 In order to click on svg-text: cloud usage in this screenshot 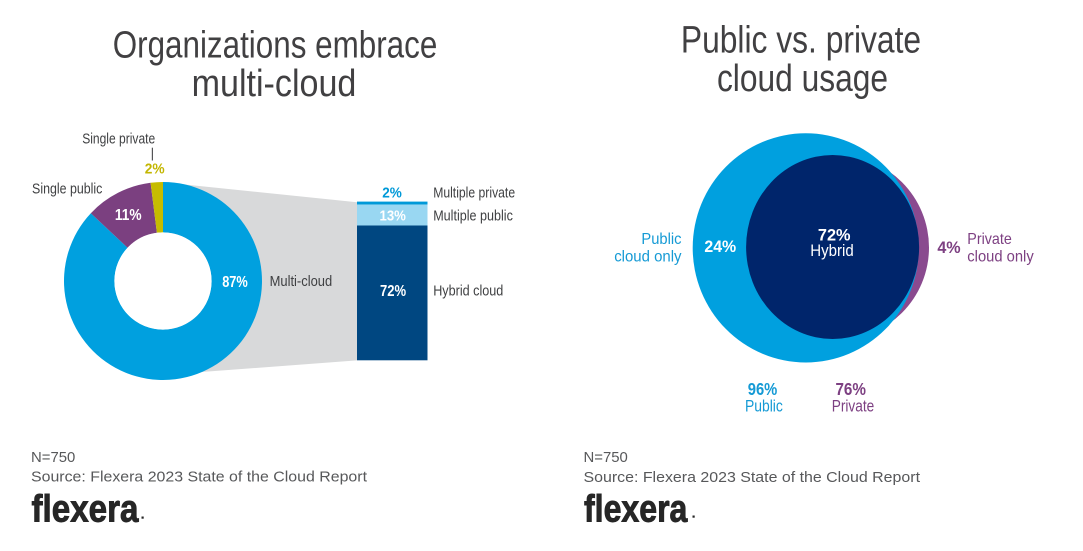, I will do `click(802, 79)`.